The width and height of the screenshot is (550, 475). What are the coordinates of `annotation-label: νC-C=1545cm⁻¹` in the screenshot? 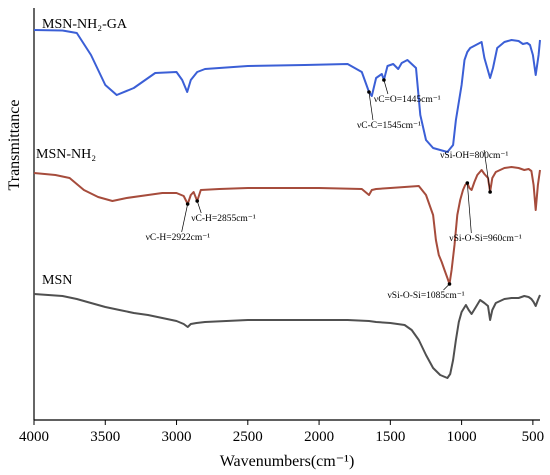 It's located at (389, 126).